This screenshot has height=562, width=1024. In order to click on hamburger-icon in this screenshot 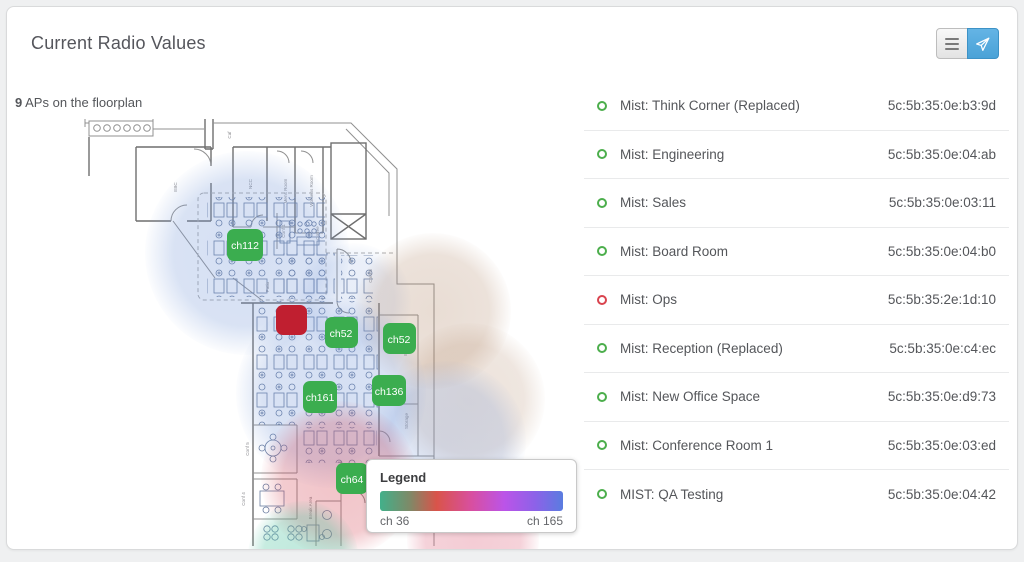, I will do `click(952, 43)`.